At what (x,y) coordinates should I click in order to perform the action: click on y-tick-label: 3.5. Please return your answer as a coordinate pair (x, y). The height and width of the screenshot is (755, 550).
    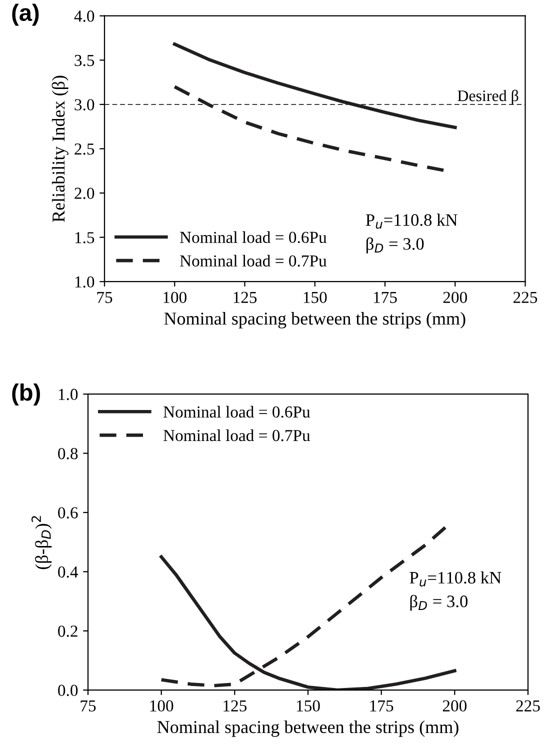
    Looking at the image, I should click on (84, 60).